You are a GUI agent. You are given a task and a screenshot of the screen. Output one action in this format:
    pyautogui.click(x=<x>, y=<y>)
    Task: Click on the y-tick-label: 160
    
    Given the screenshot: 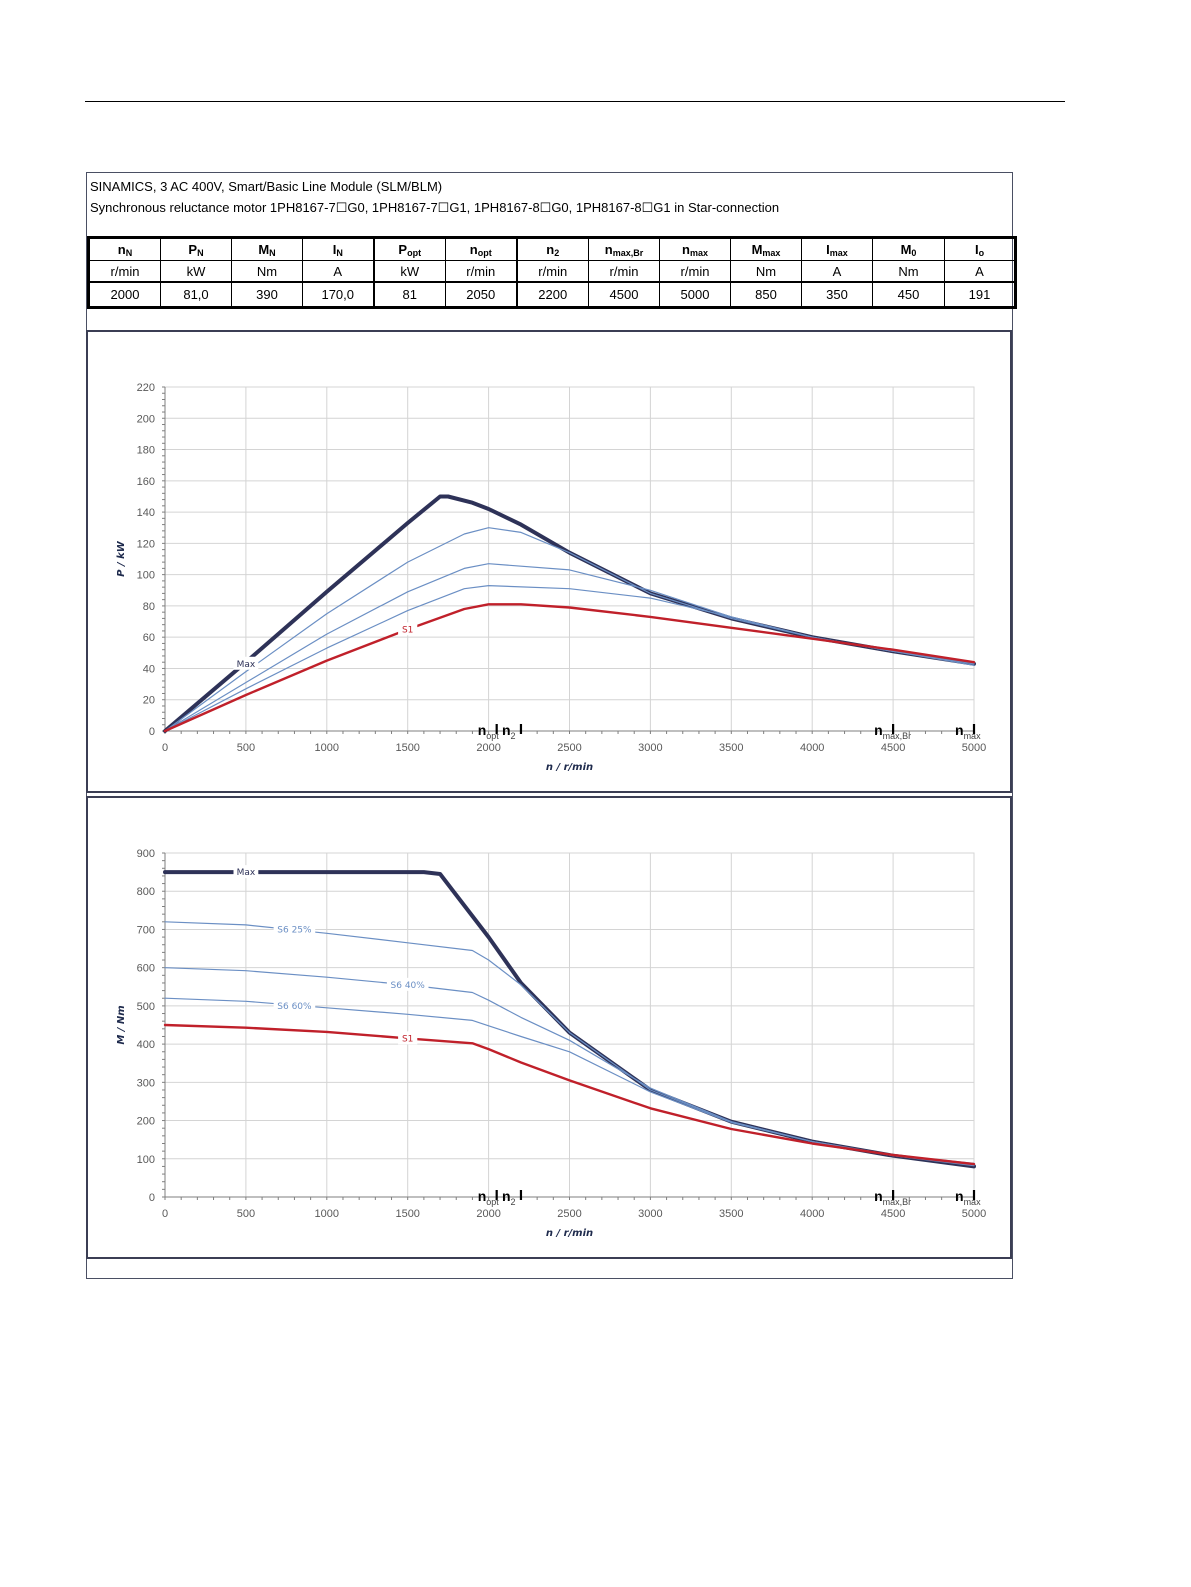 What is the action you would take?
    pyautogui.click(x=146, y=482)
    